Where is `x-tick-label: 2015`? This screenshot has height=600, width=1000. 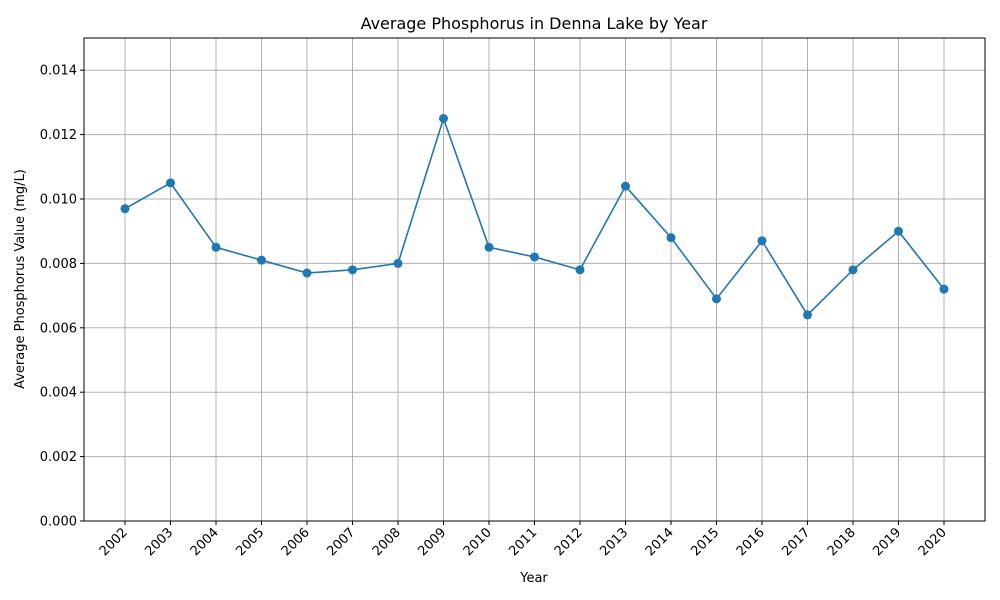 x-tick-label: 2015 is located at coordinates (705, 542).